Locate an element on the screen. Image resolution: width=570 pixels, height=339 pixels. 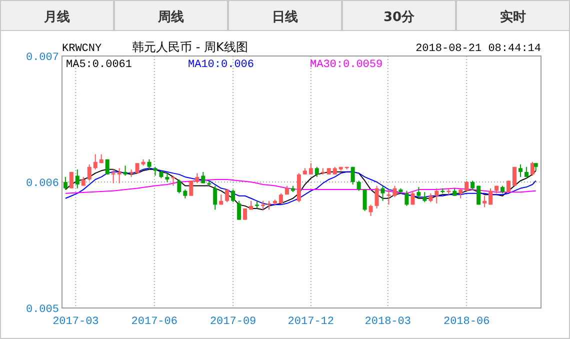
text: 月线 is located at coordinates (56, 17).